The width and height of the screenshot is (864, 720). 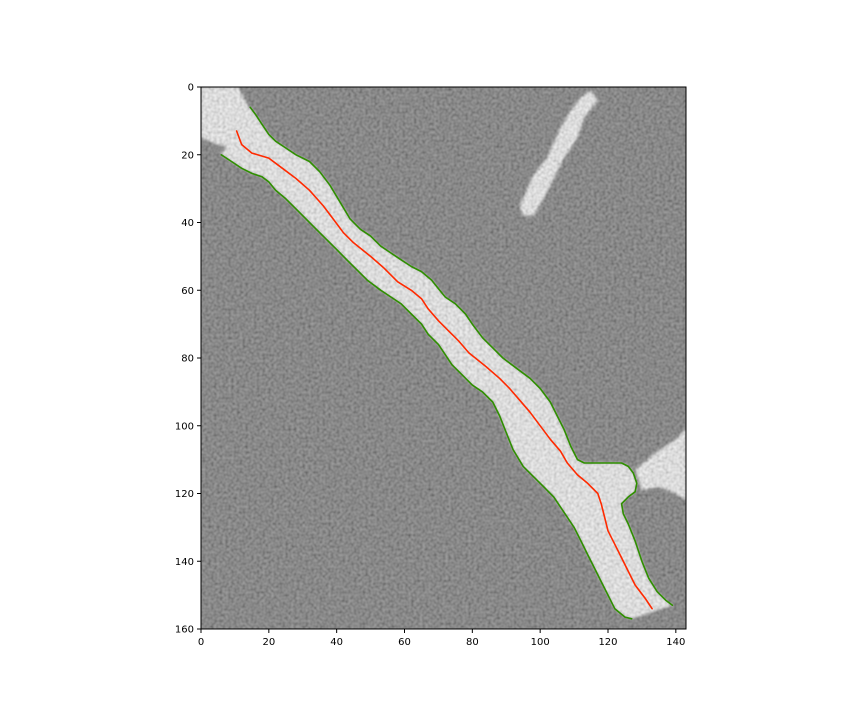 I want to click on y-axis: 0 20 40 60 80 100 120 140 160, so click(x=188, y=359).